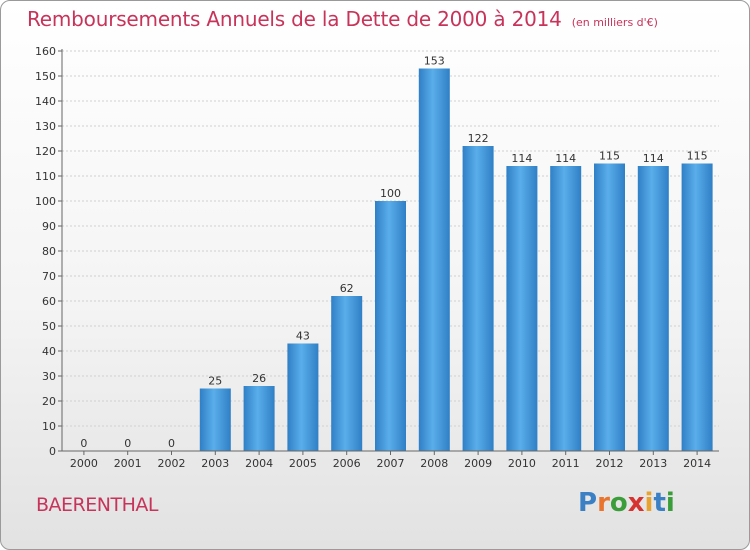 The image size is (750, 550). What do you see at coordinates (49, 301) in the screenshot?
I see `y-tick-label: 60` at bounding box center [49, 301].